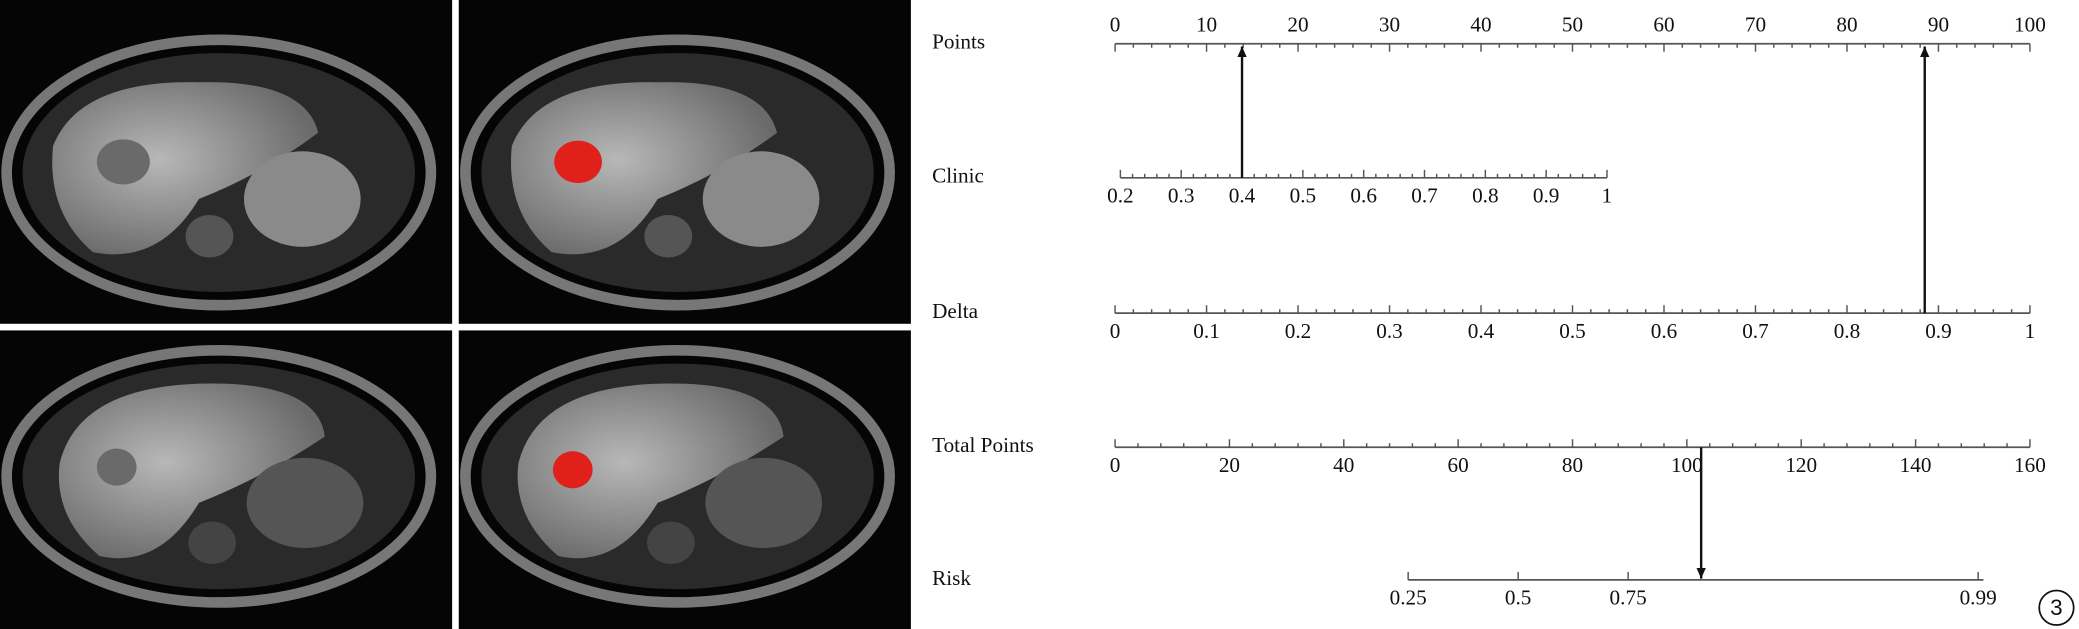 Image resolution: width=2079 pixels, height=629 pixels. I want to click on panel-badge, so click(2056, 607).